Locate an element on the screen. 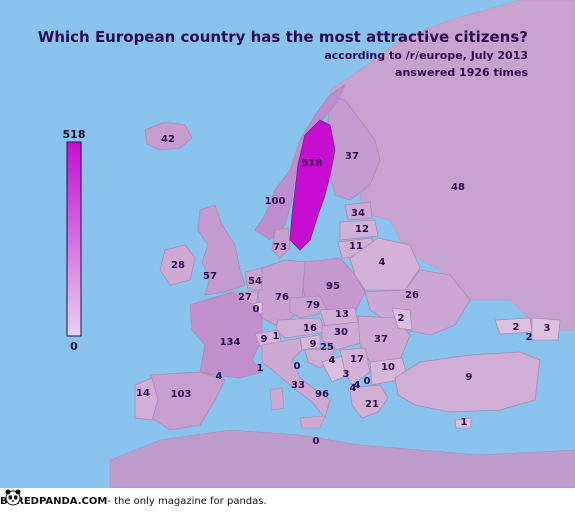  value-croatia: 25 is located at coordinates (327, 347).